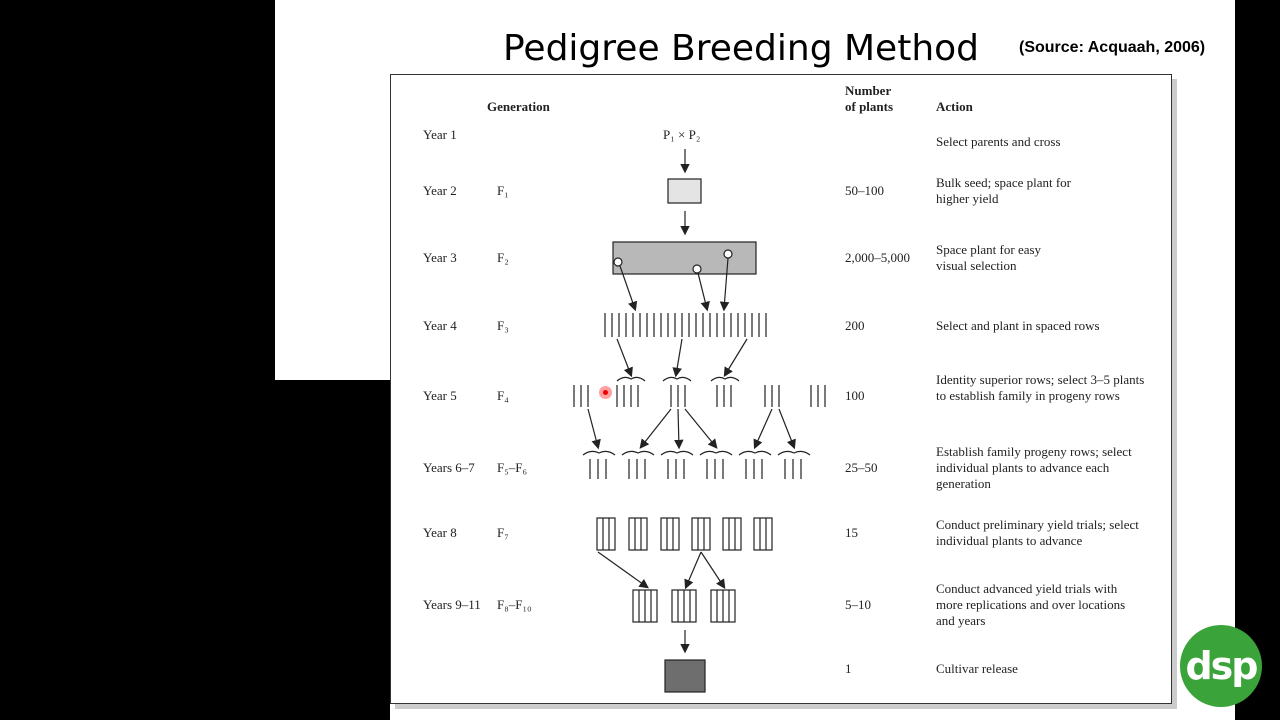 This screenshot has width=1280, height=720. Describe the element at coordinates (440, 325) in the screenshot. I see `year-label: Year 4` at that location.